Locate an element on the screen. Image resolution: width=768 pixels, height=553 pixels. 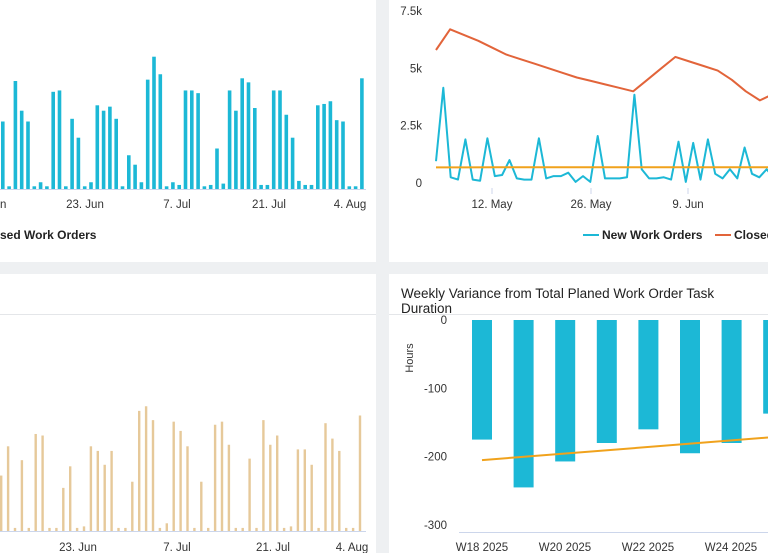
line-new-work-orders is located at coordinates (601, 134).